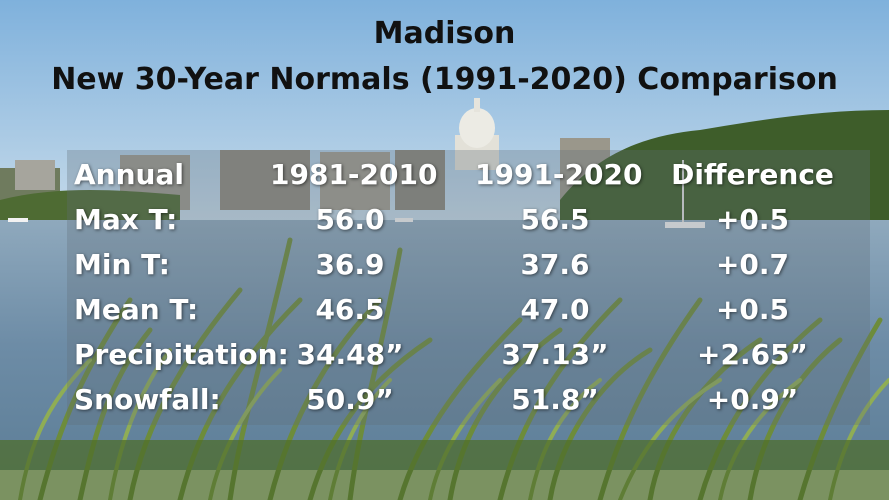  Describe the element at coordinates (444, 470) in the screenshot. I see `shore-vegetation` at that location.